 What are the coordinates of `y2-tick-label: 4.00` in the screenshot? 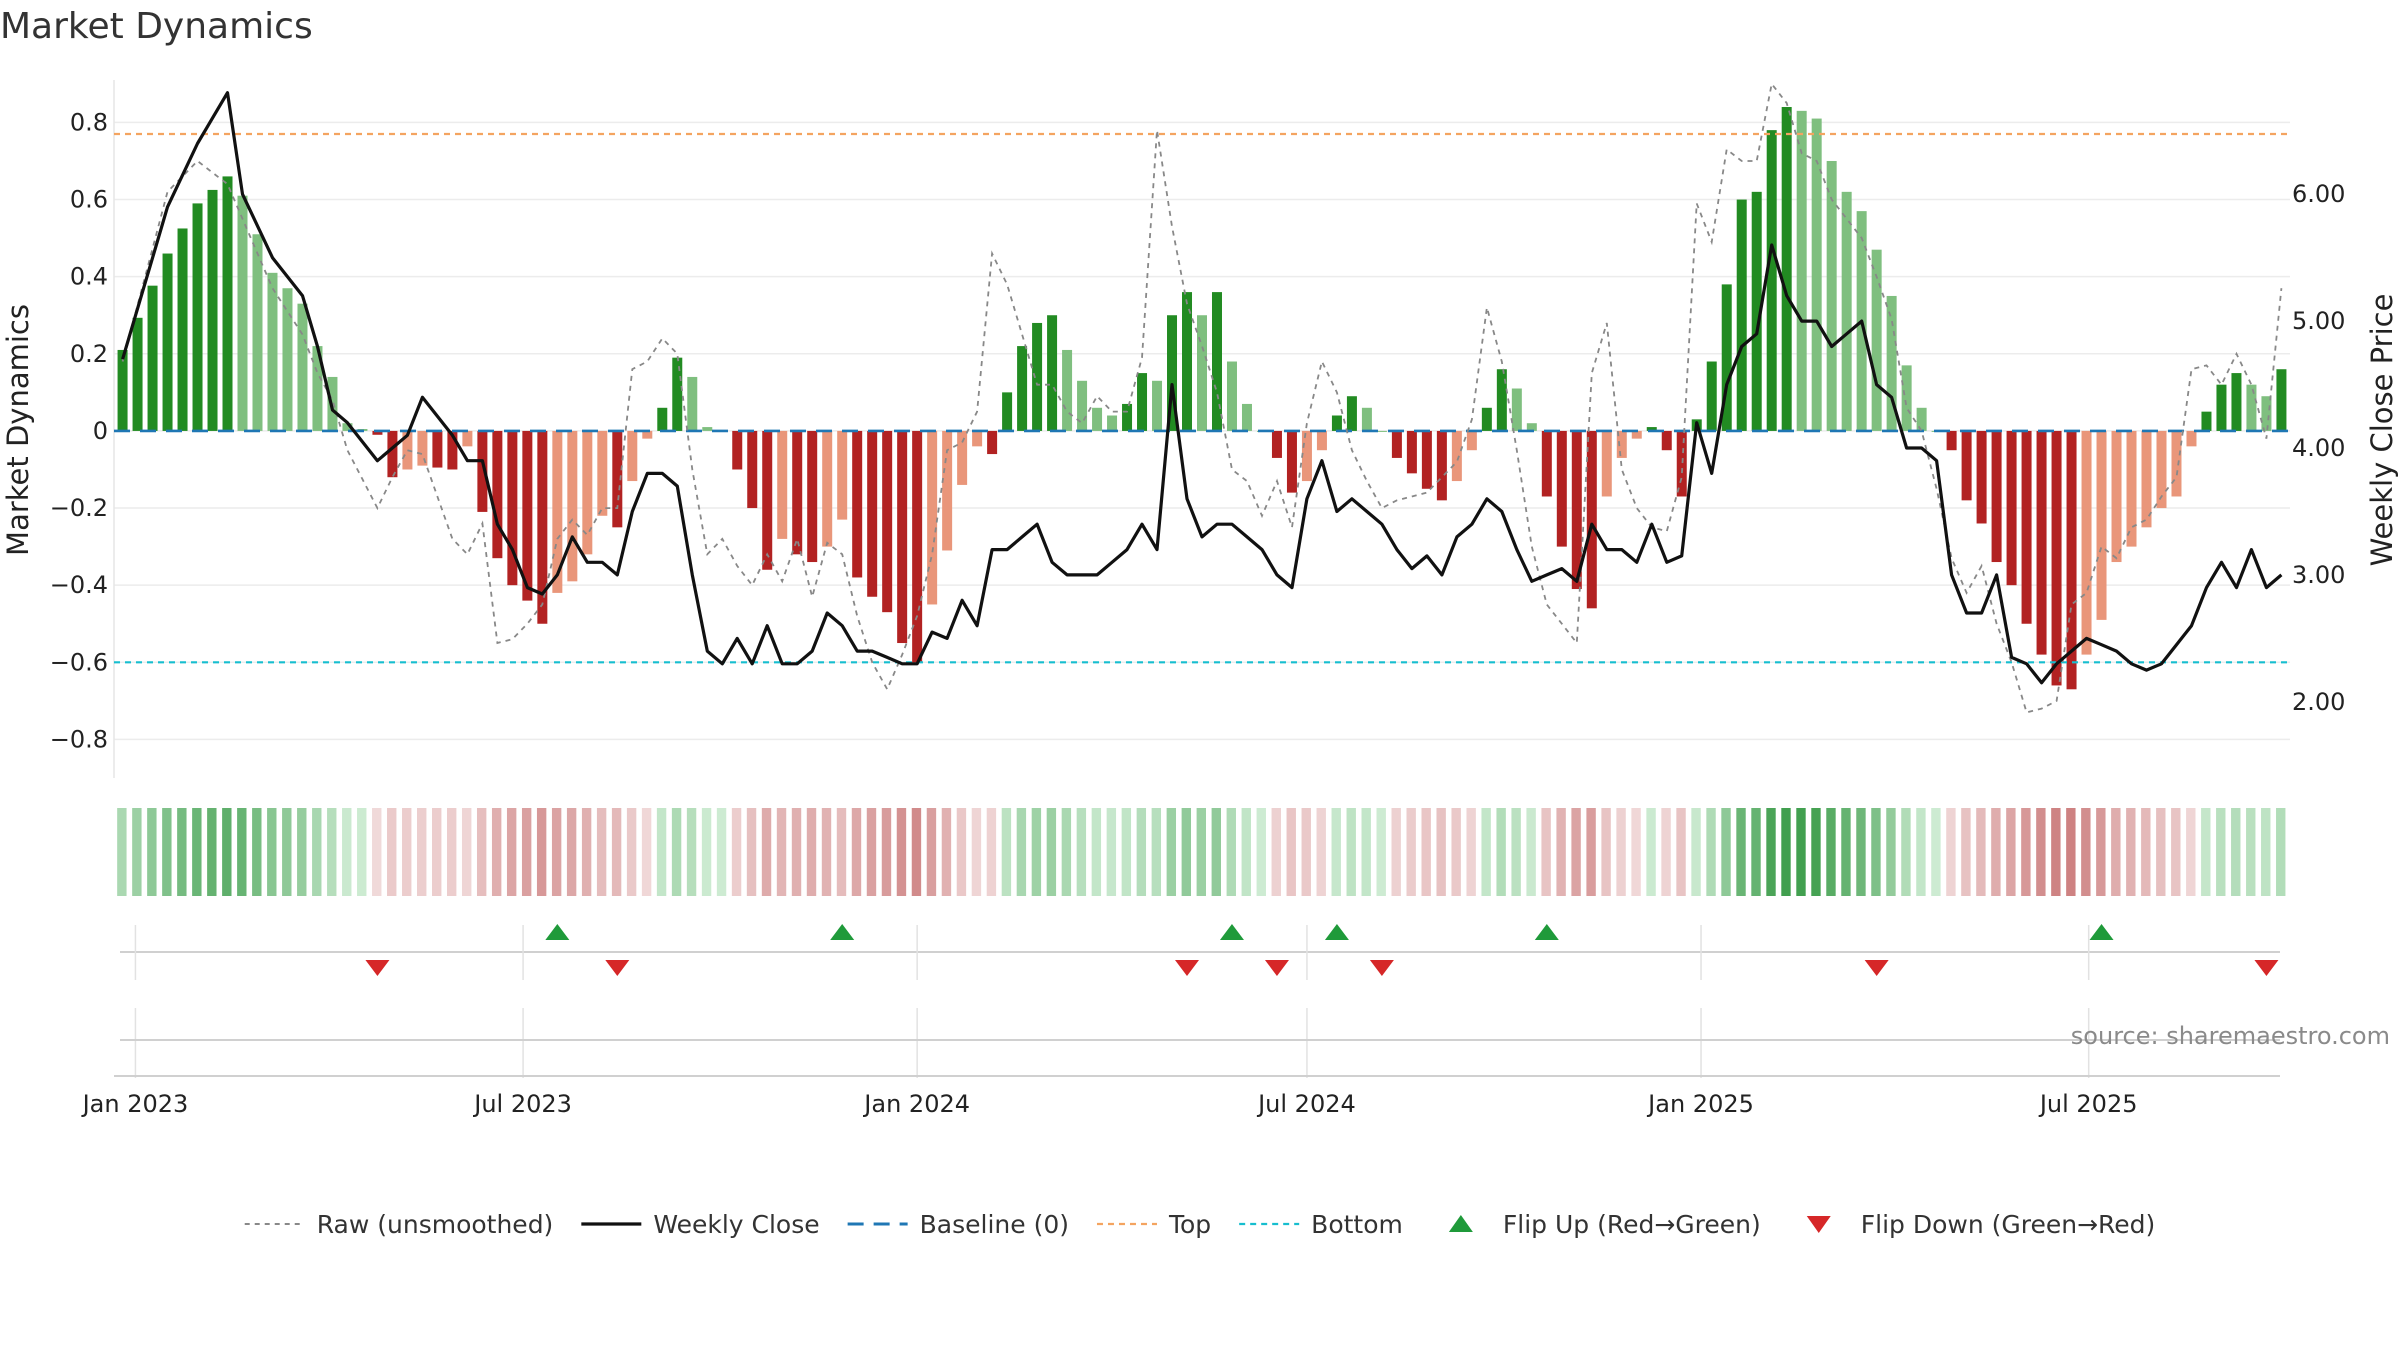 It's located at (2318, 448).